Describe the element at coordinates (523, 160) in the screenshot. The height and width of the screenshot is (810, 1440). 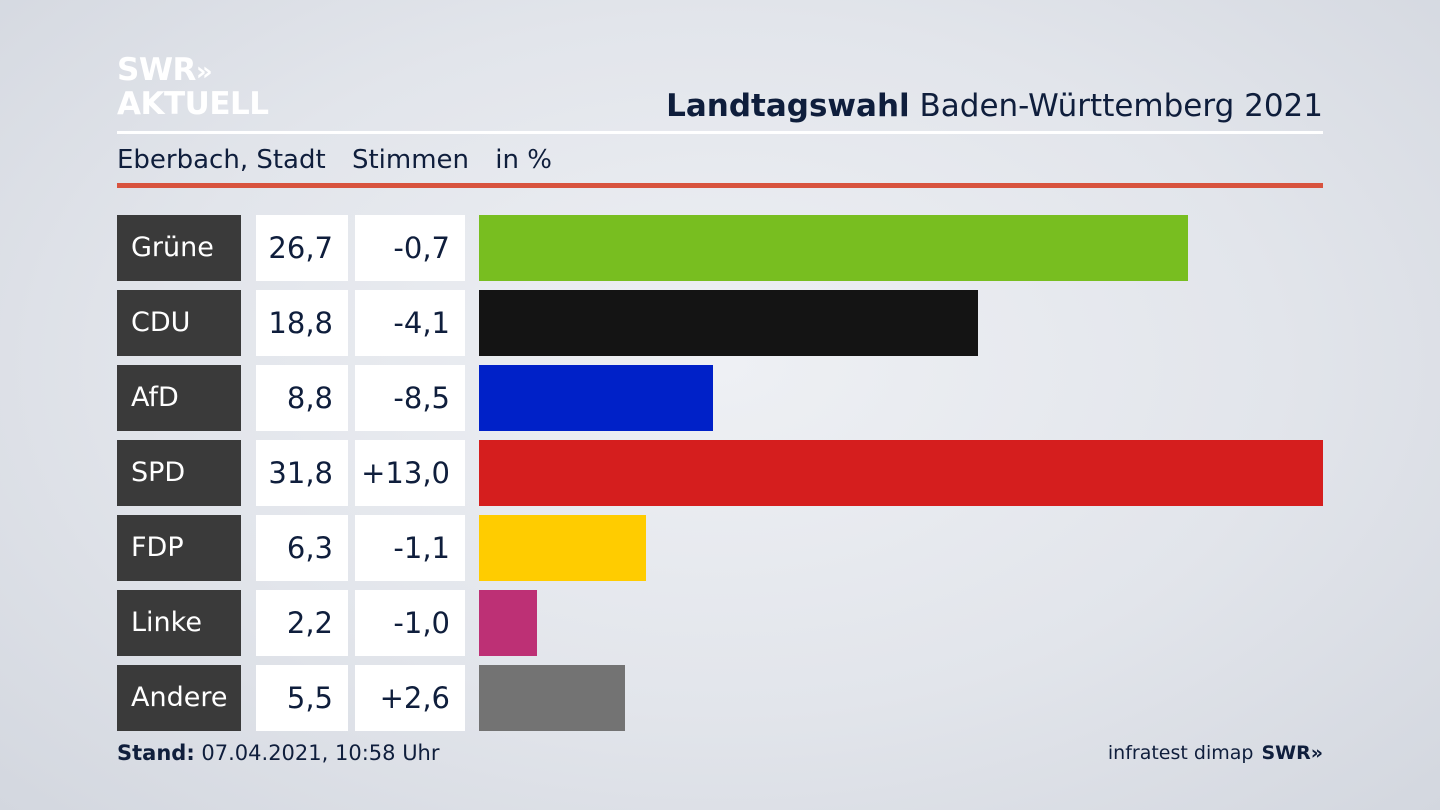
I see `unit-label: in %` at that location.